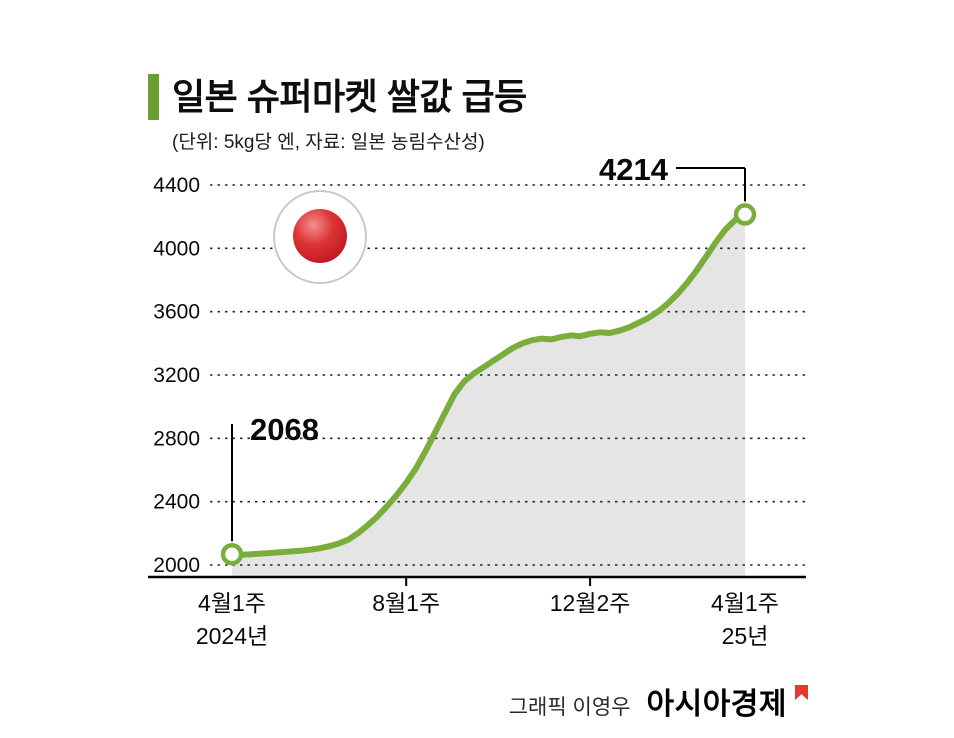  What do you see at coordinates (176, 565) in the screenshot?
I see `y-axis-label: 2000` at bounding box center [176, 565].